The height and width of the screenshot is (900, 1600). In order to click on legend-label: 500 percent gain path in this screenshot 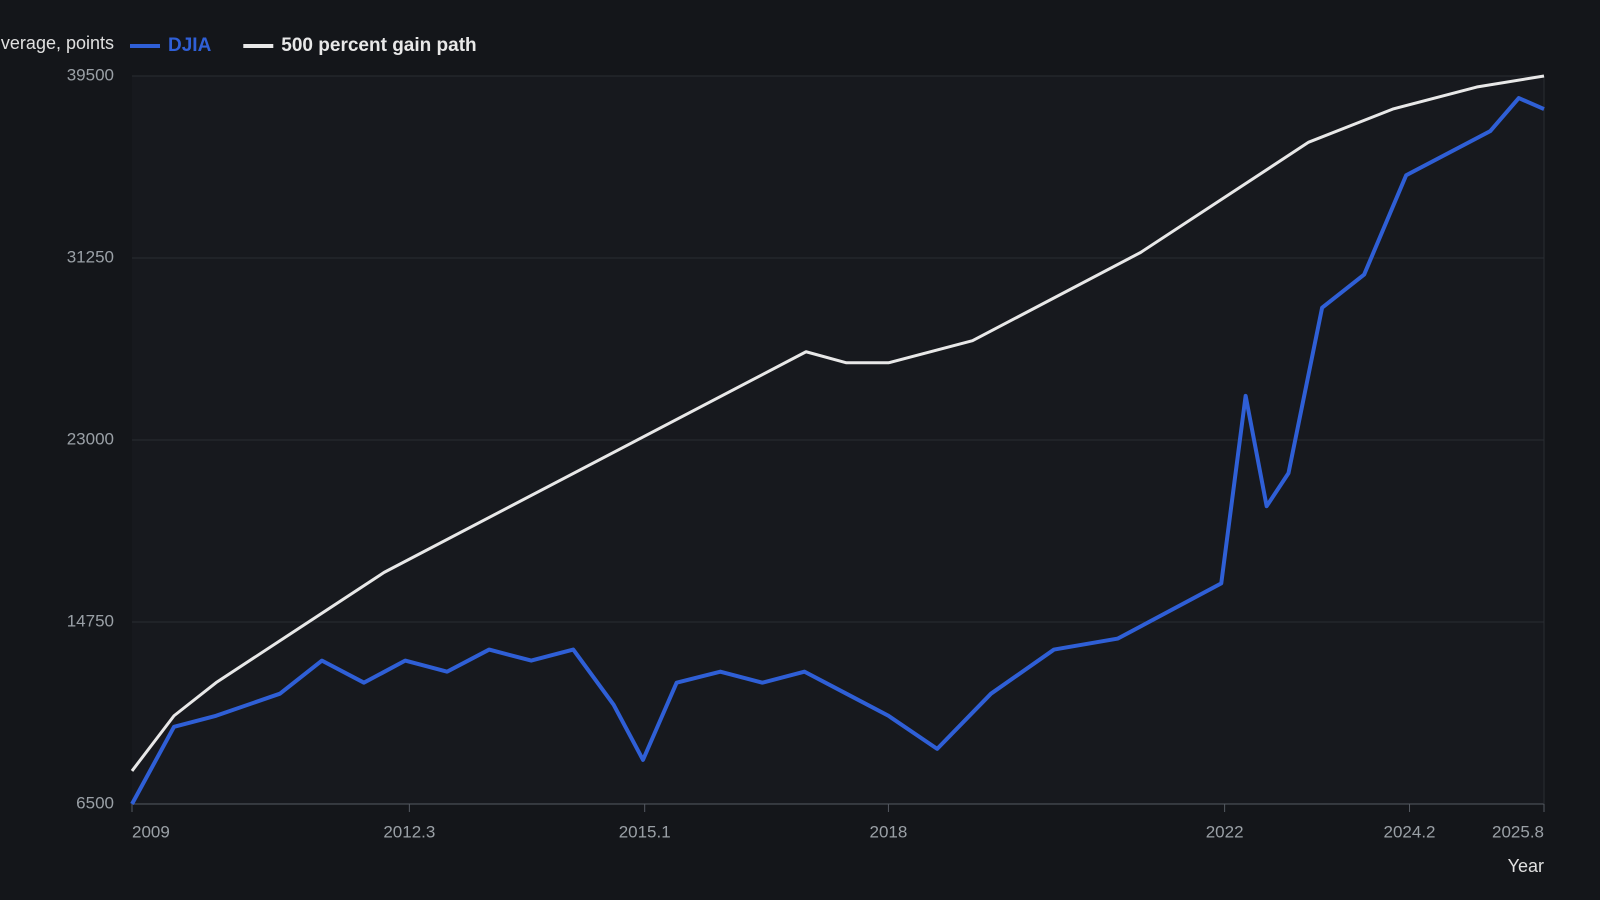, I will do `click(378, 45)`.